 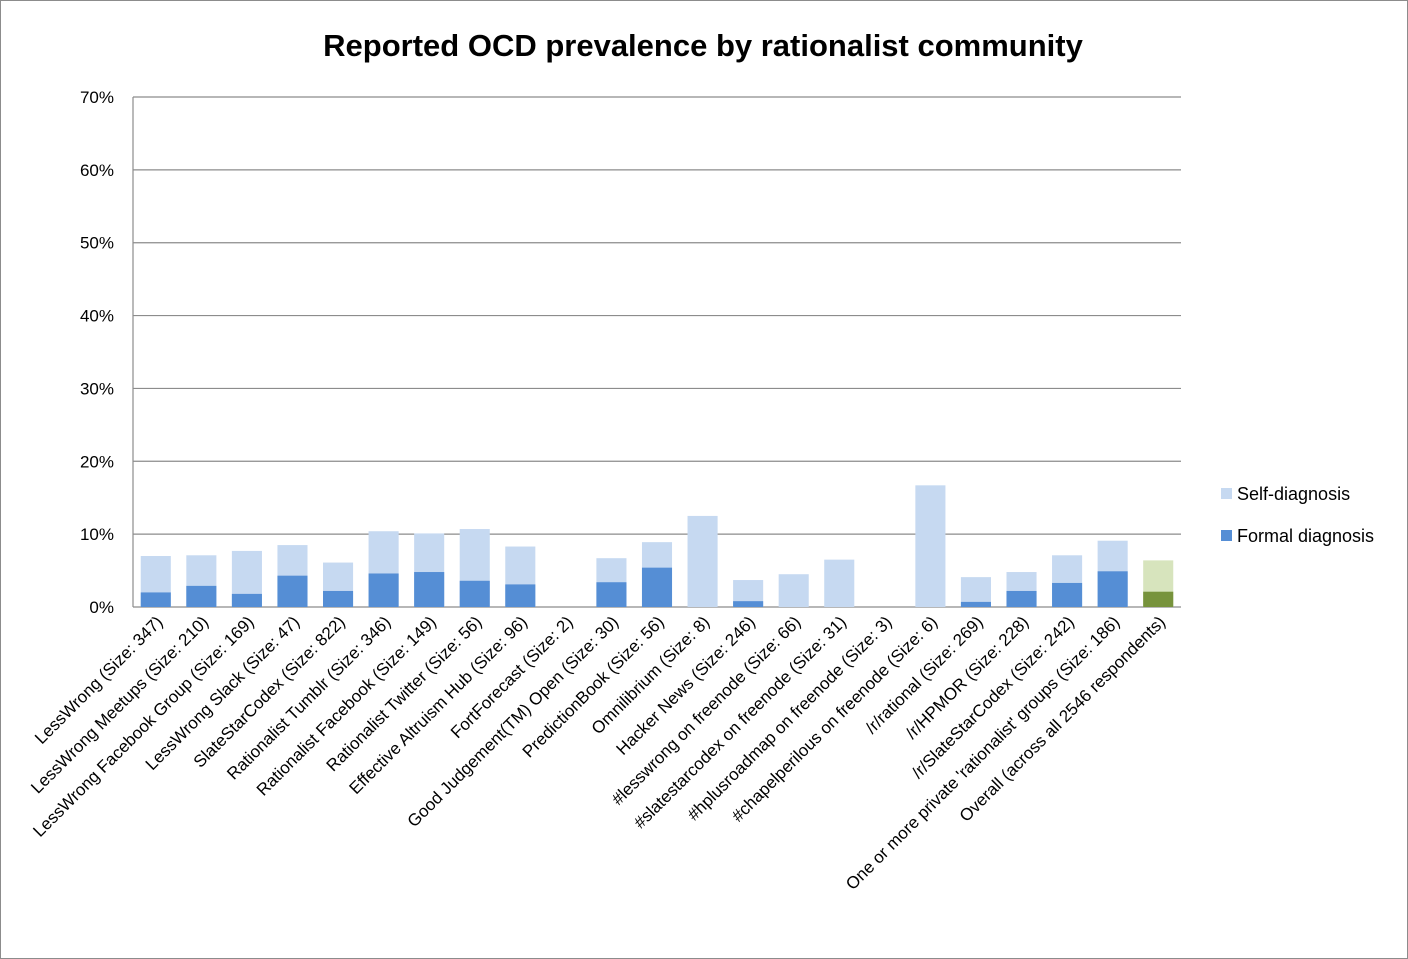 What do you see at coordinates (97, 97) in the screenshot?
I see `y-tick-label: 70%` at bounding box center [97, 97].